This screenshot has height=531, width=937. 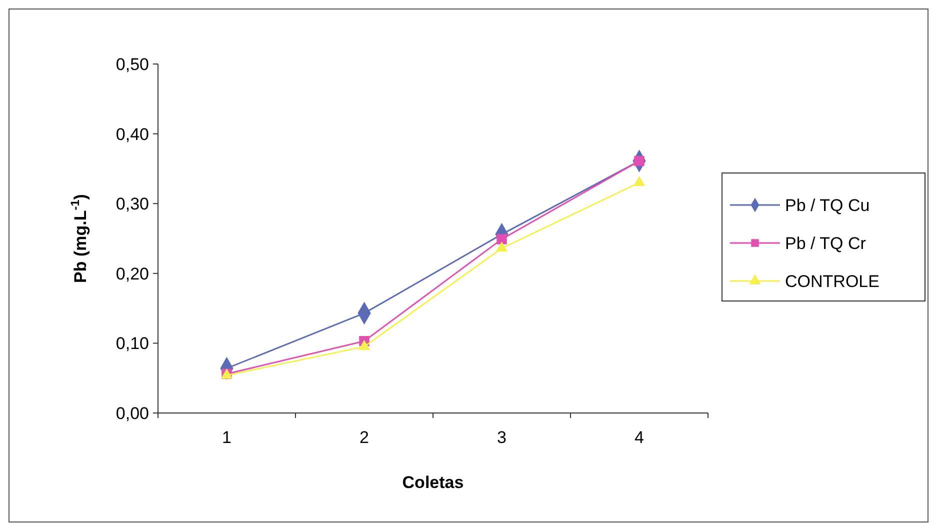 What do you see at coordinates (132, 344) in the screenshot?
I see `y-tick-label: 0,10` at bounding box center [132, 344].